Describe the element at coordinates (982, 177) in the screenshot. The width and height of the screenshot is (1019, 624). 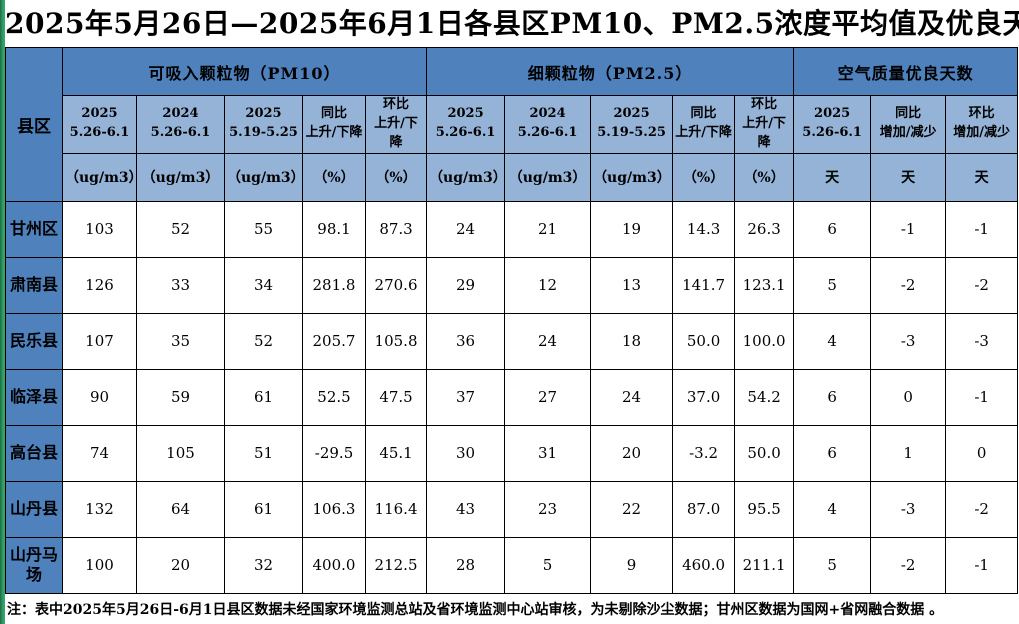
I see `subcol-unit: 天` at that location.